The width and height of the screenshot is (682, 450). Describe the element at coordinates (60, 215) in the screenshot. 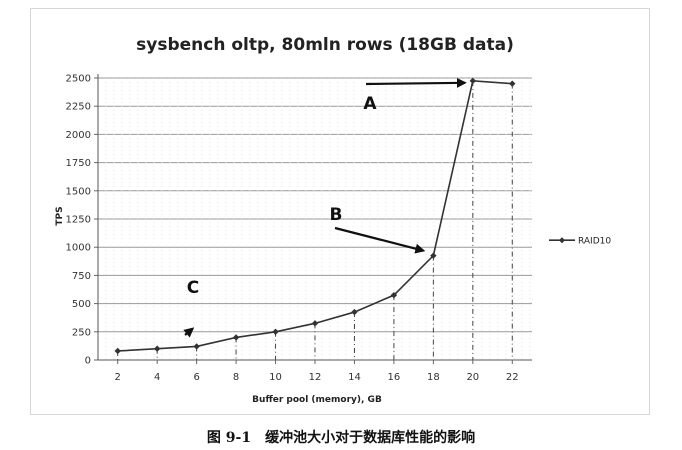

I see `y-axis-label: TPS` at that location.